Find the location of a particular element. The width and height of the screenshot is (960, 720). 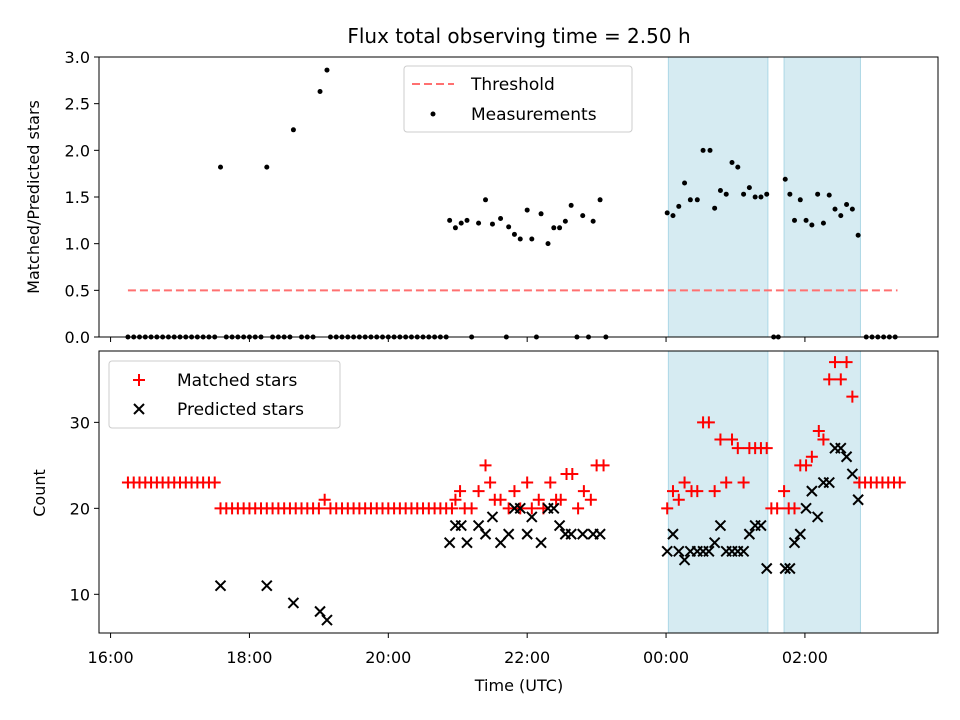

bottom-y-tick-label: 30 is located at coordinates (80, 422).